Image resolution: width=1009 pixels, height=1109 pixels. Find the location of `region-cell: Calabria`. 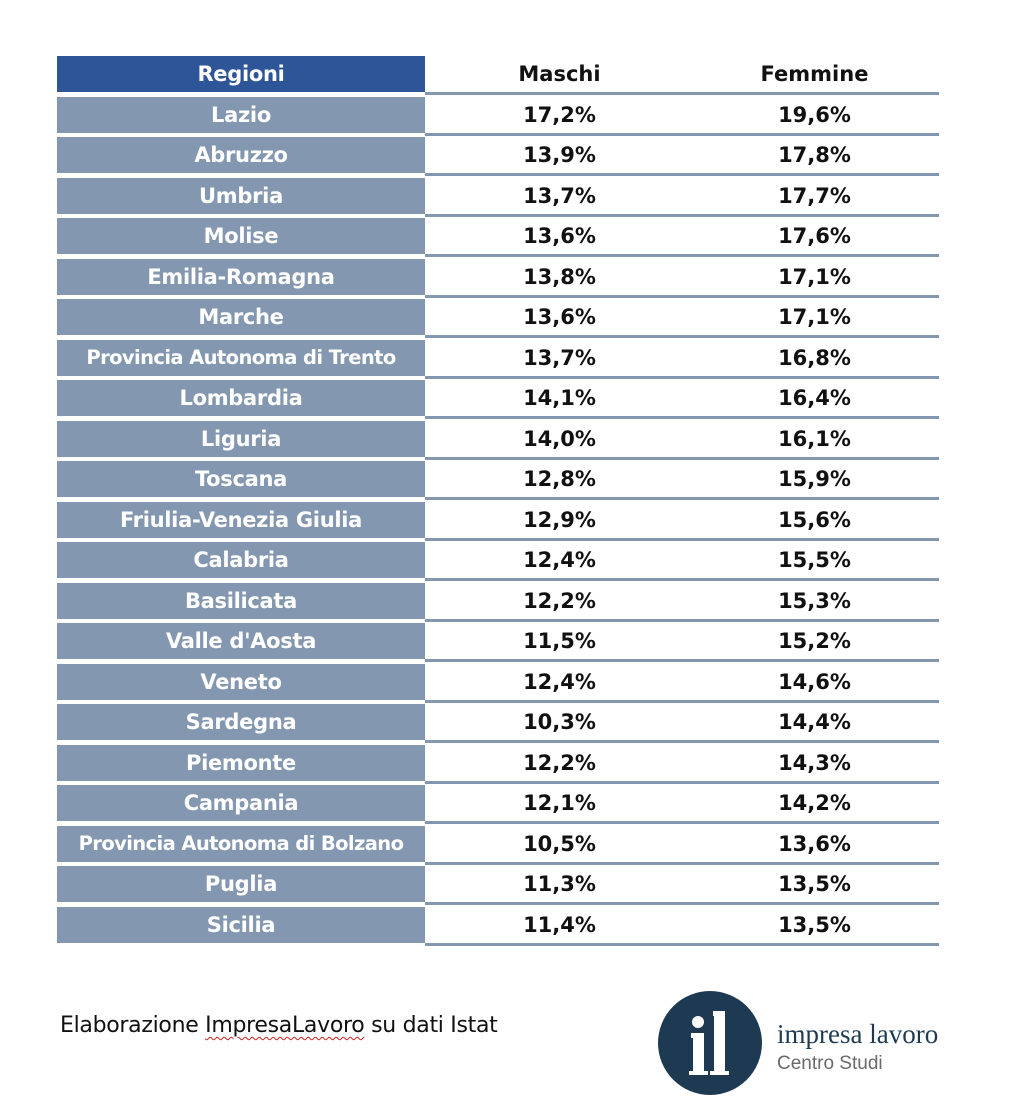

region-cell: Calabria is located at coordinates (241, 560).